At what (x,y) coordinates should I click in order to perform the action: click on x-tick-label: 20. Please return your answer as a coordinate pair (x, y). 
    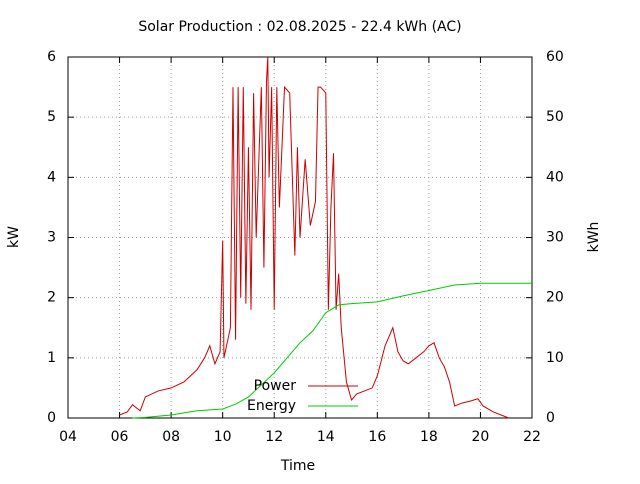
    Looking at the image, I should click on (481, 437).